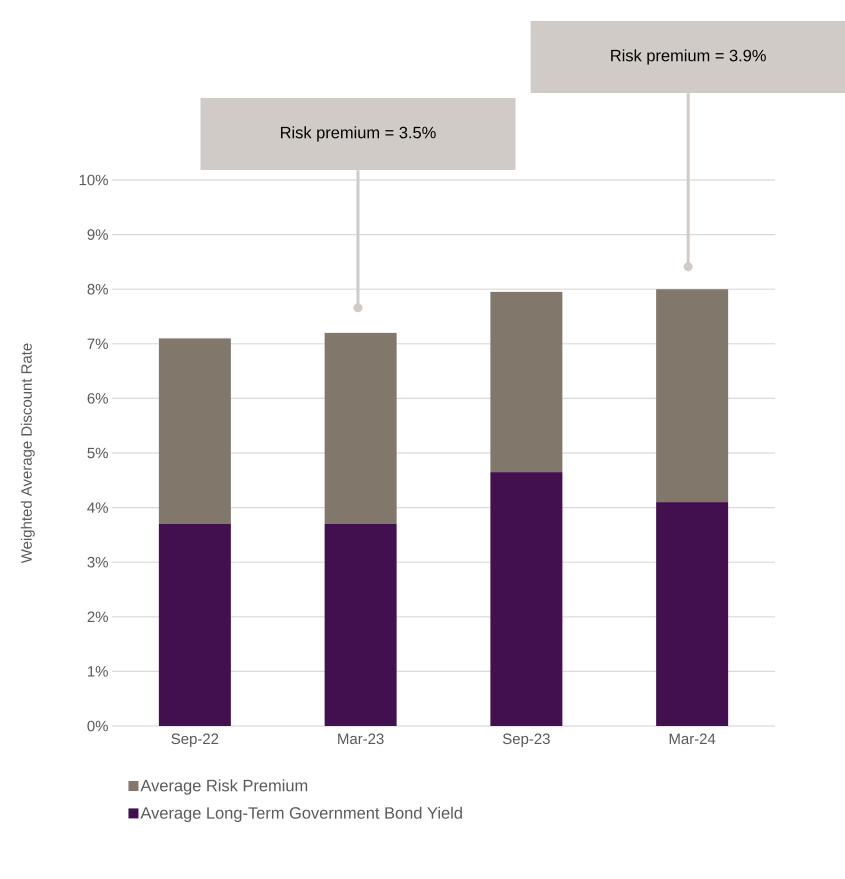 The width and height of the screenshot is (845, 879). I want to click on legend-label: Average Risk Premium, so click(224, 787).